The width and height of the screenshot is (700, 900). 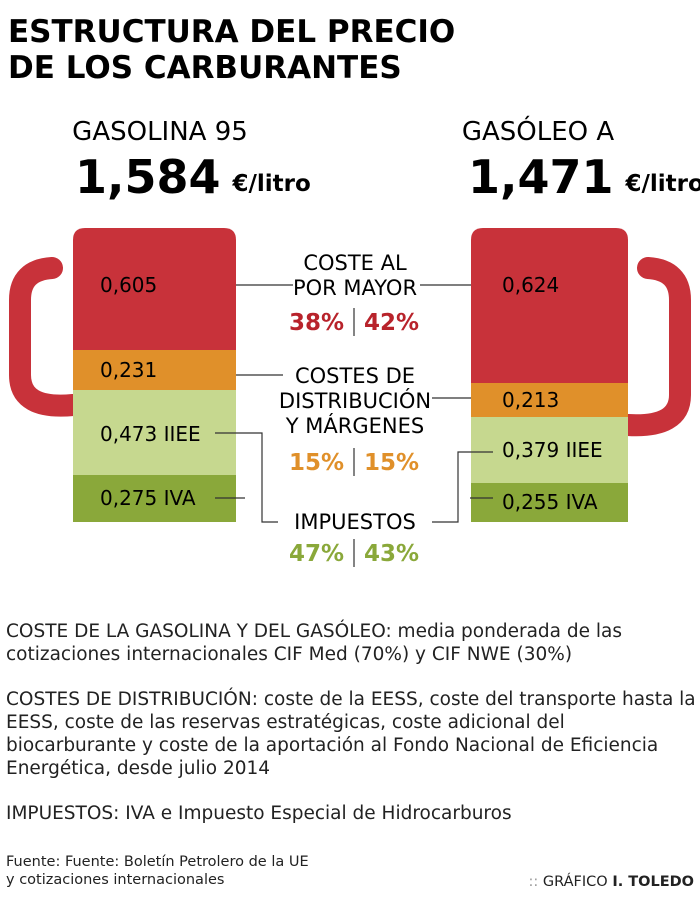 I want to click on segment-label: 0,231, so click(x=128, y=370).